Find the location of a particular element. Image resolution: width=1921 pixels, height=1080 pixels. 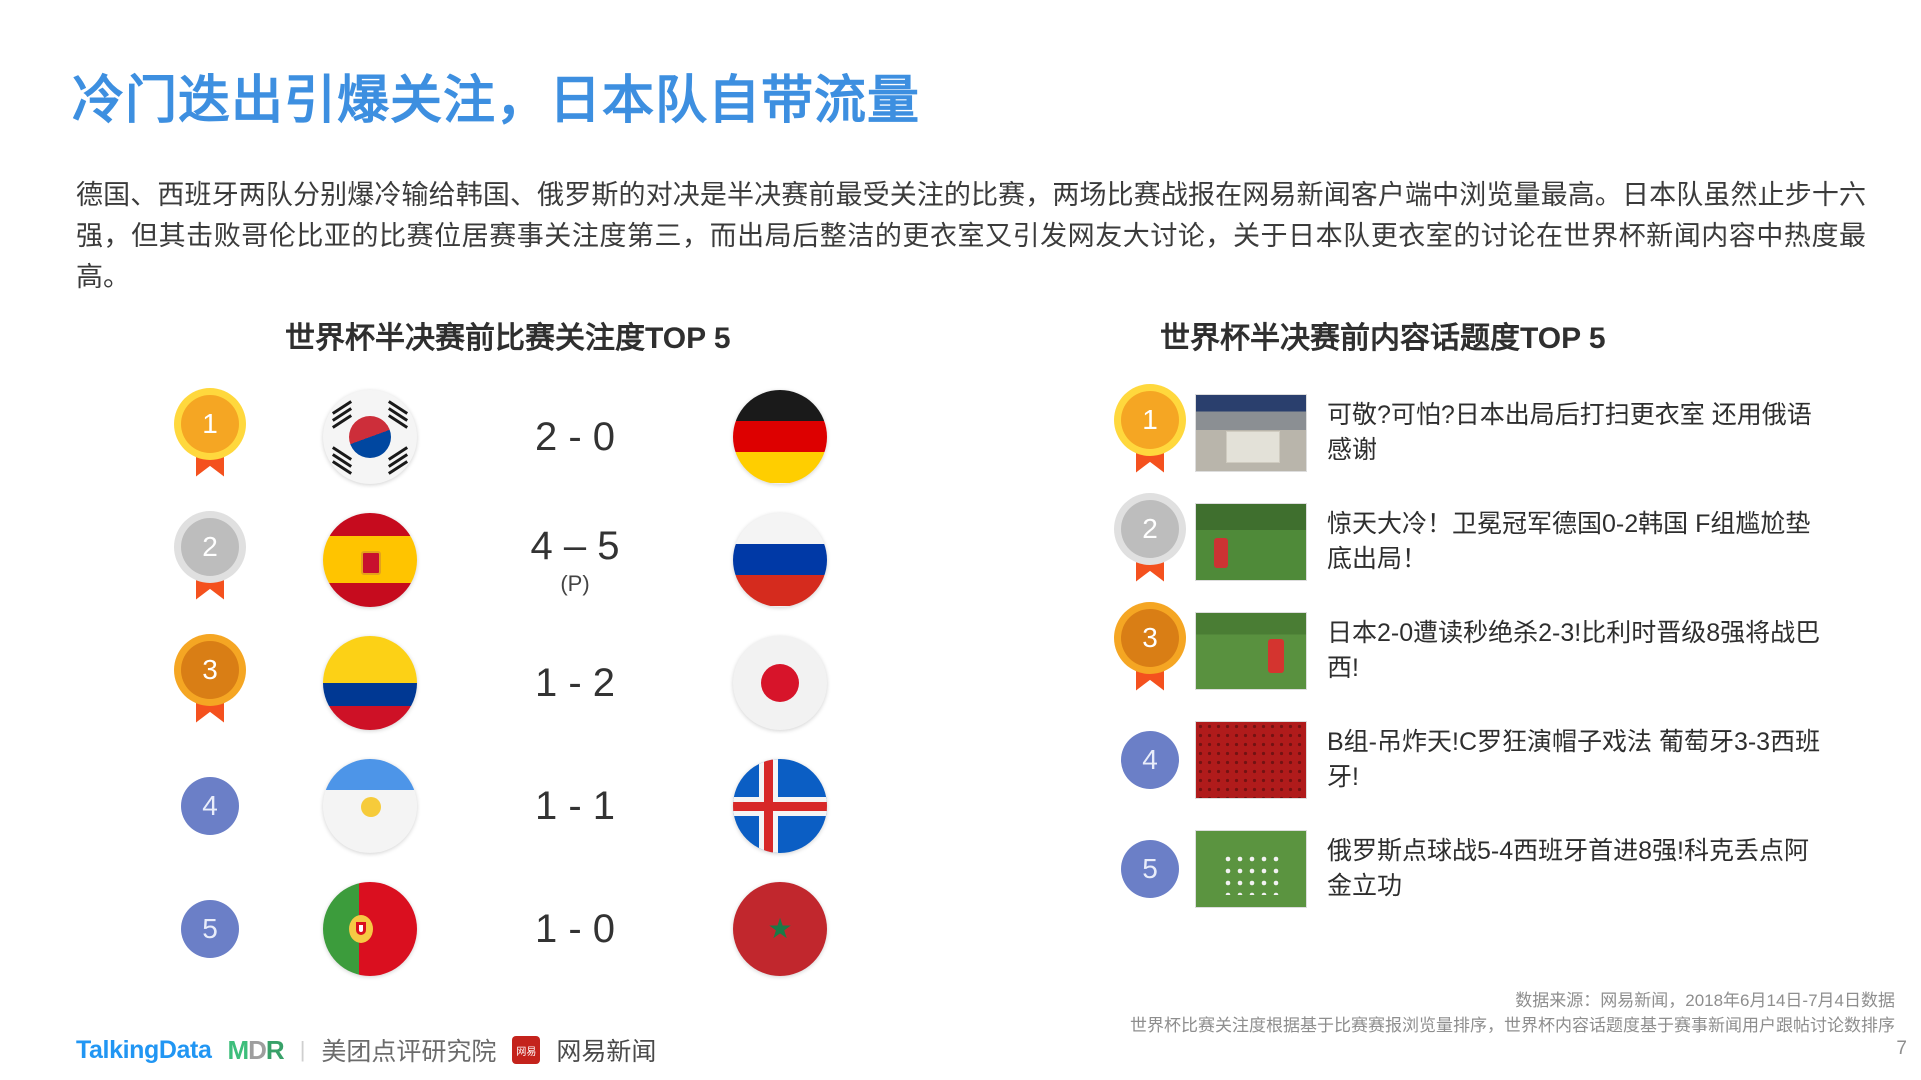

match-score: 1 - 2 is located at coordinates (575, 682).